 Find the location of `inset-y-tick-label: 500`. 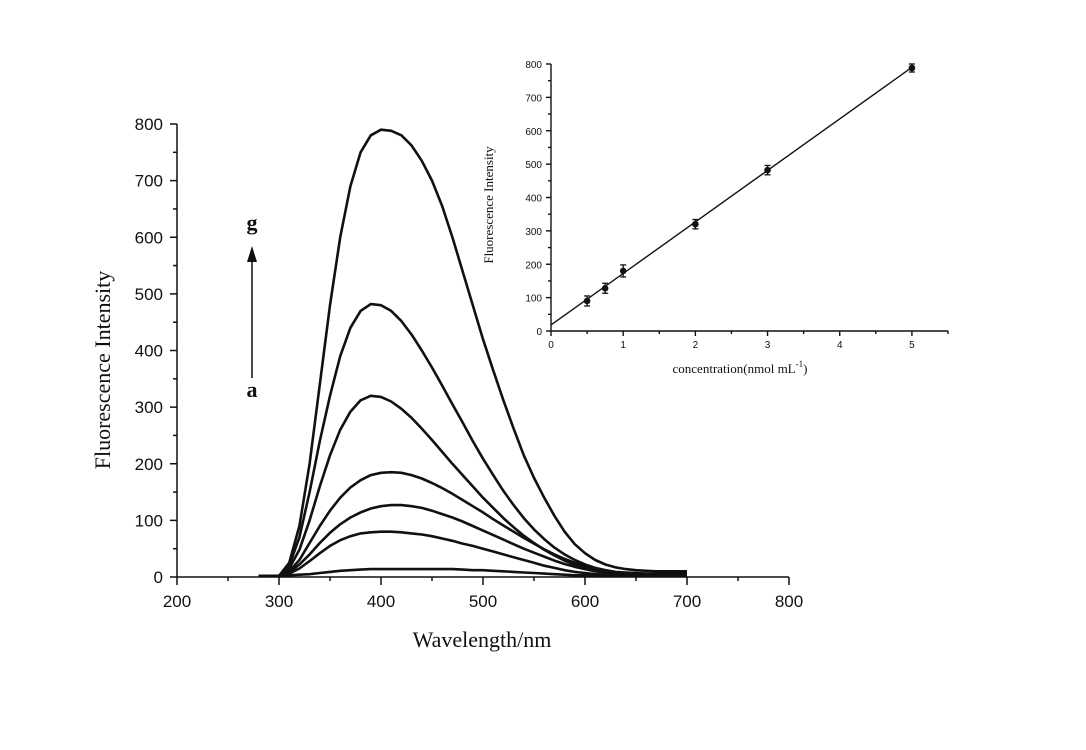

inset-y-tick-label: 500 is located at coordinates (533, 165).